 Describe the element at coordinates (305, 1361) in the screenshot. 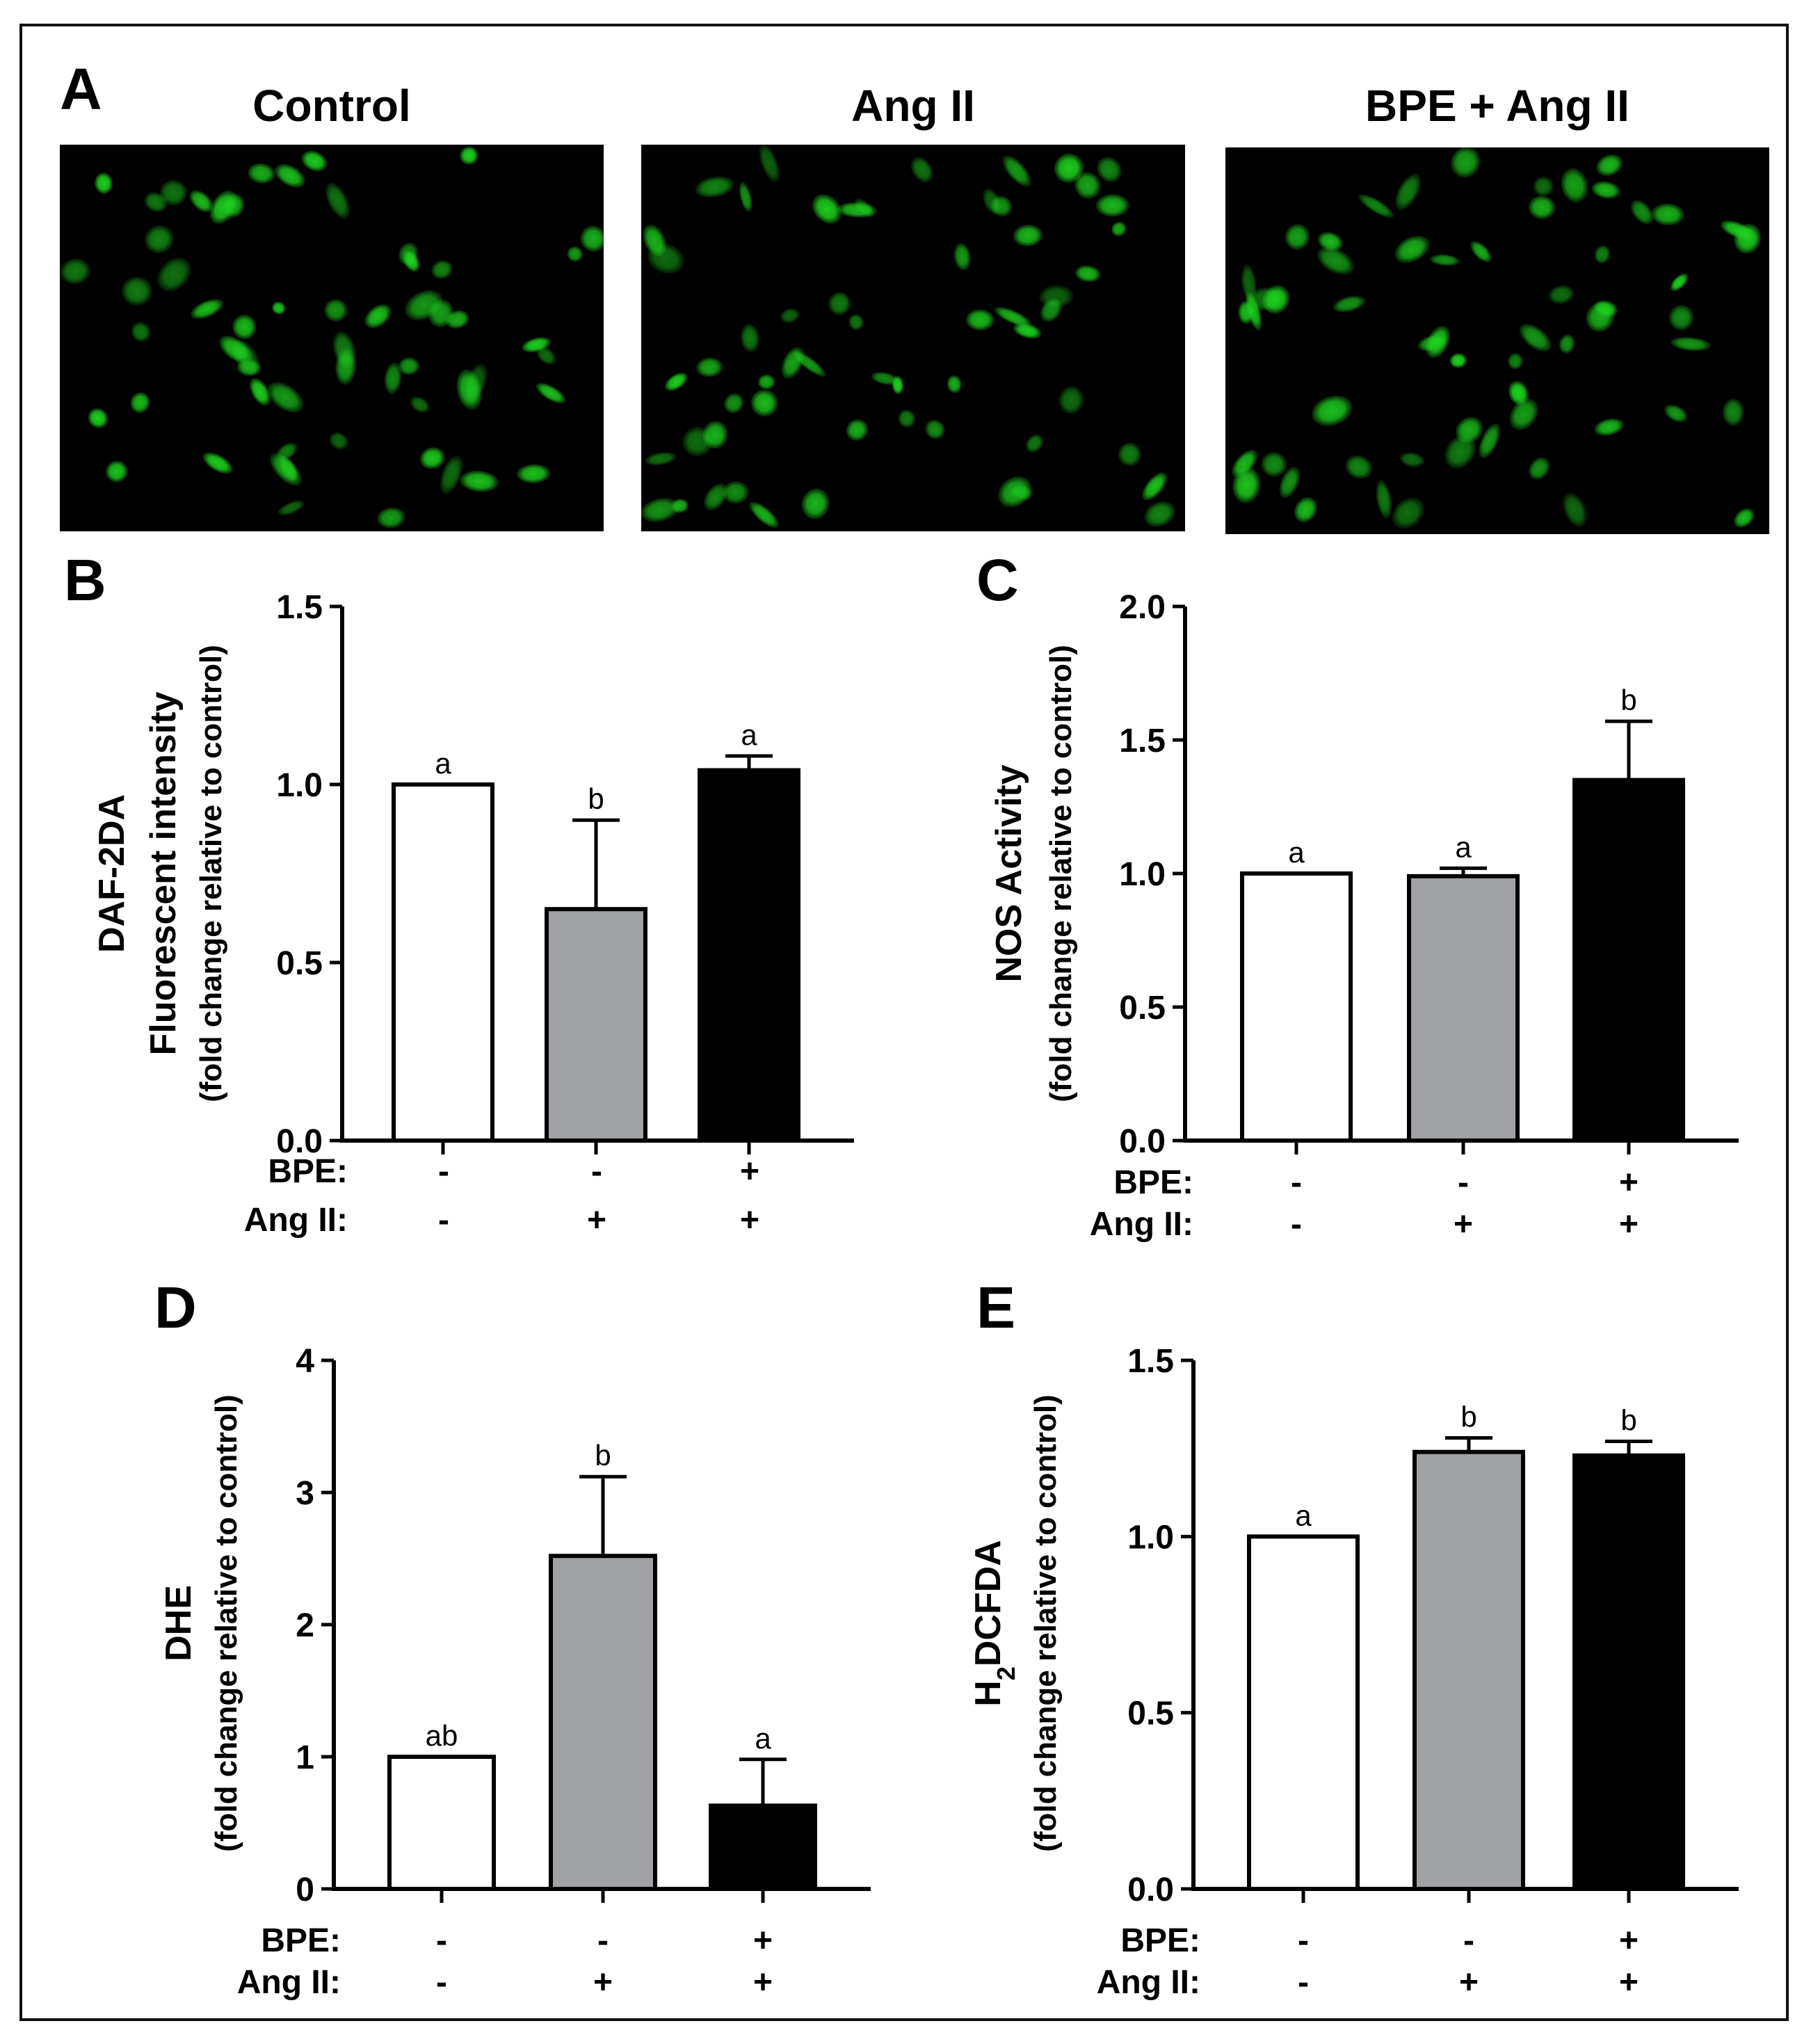

I see `y-tick-label-d: 4` at that location.